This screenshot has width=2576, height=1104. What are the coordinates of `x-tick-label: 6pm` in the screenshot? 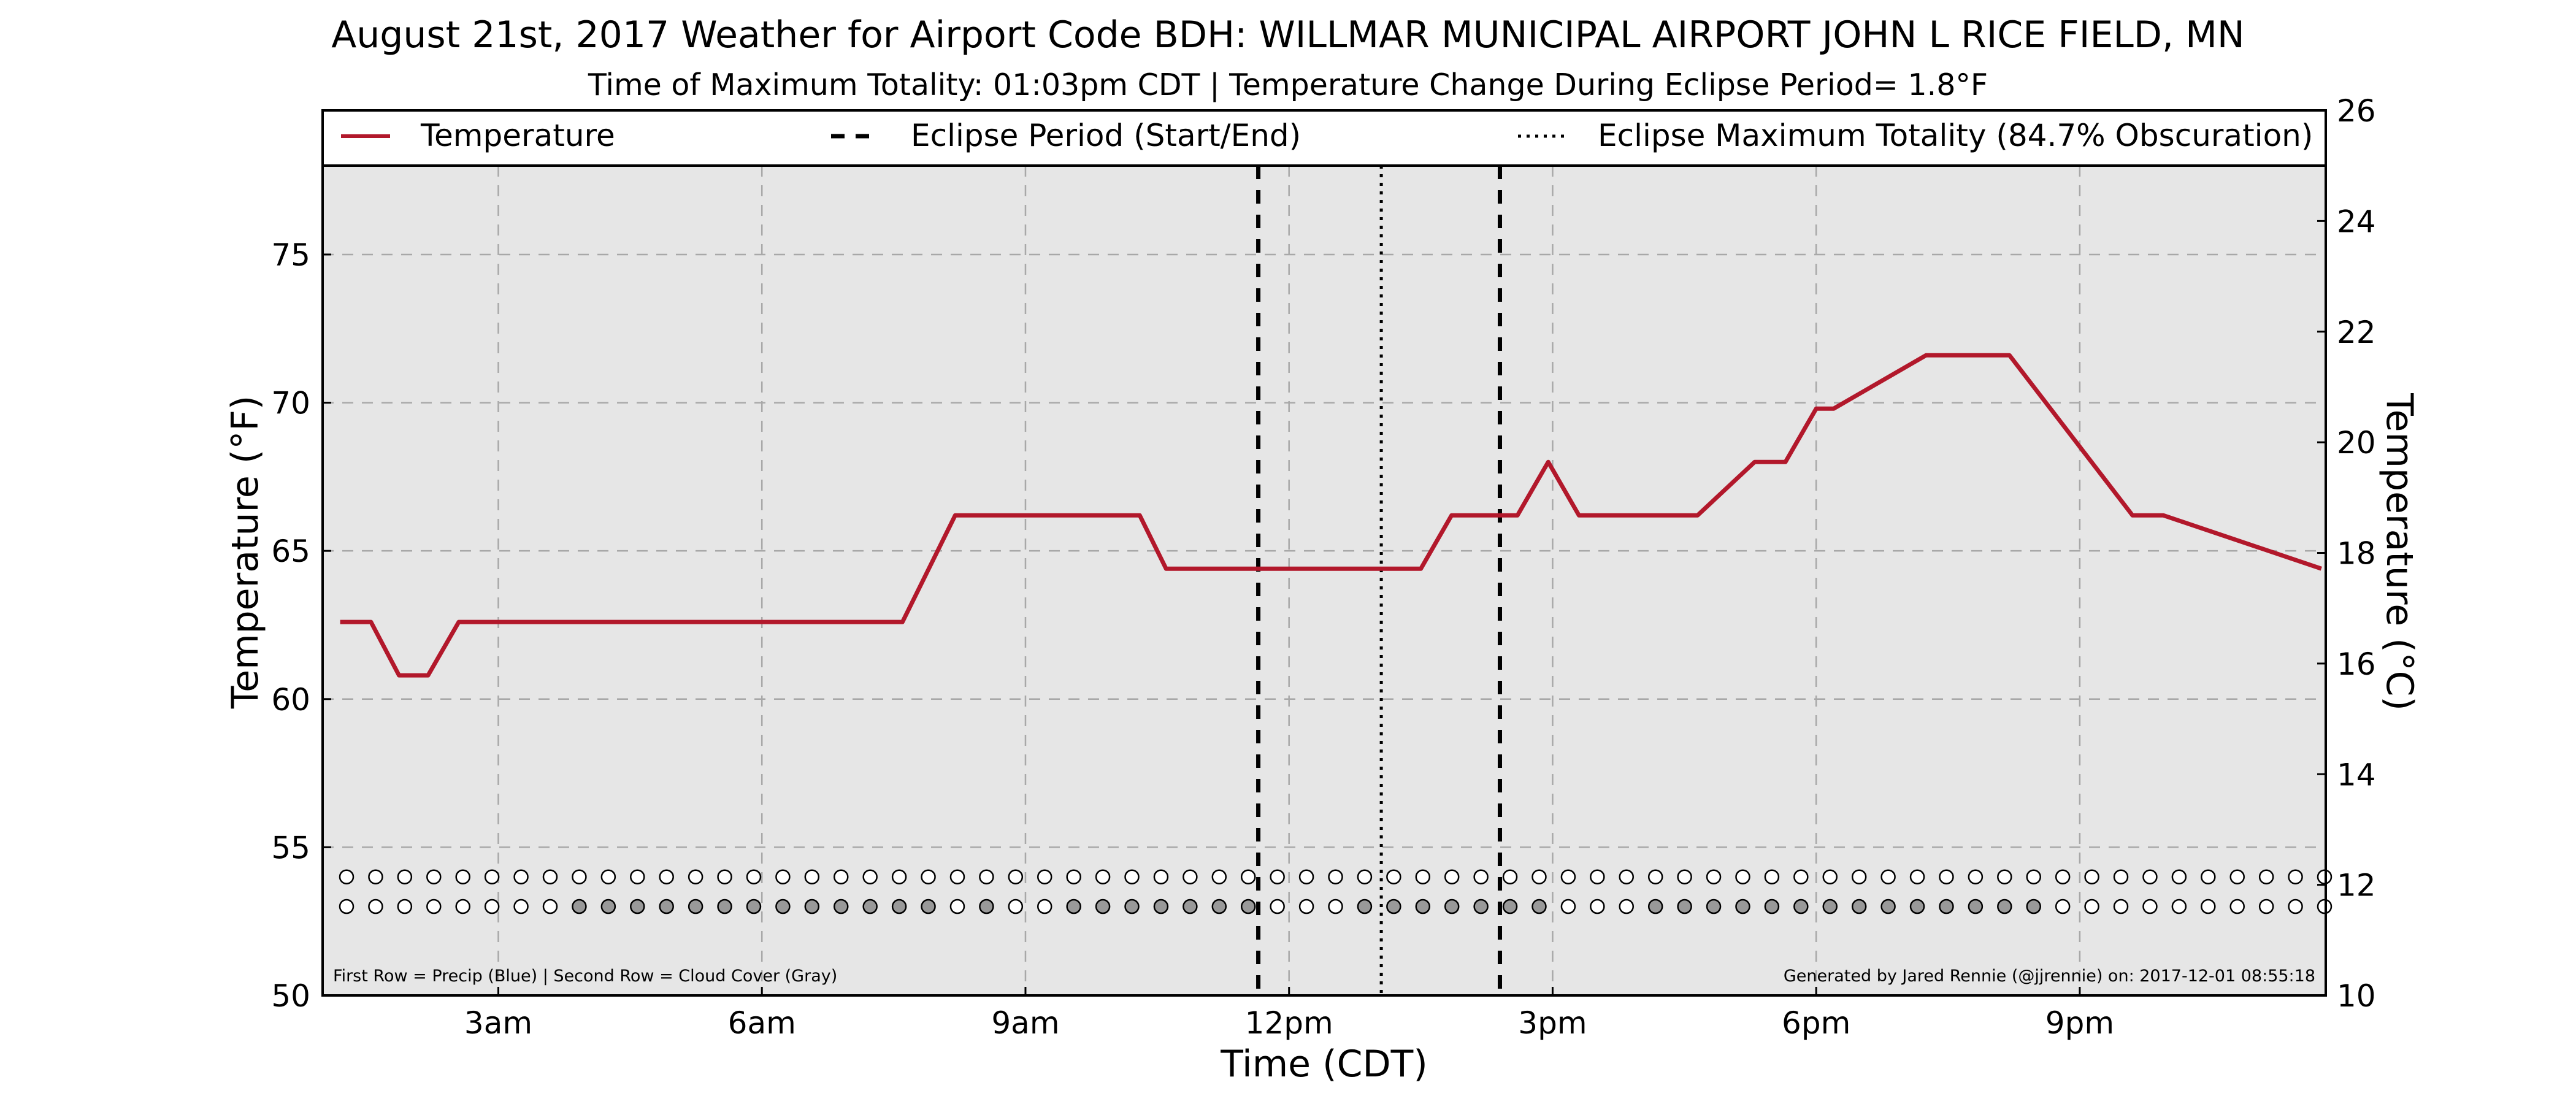 It's located at (1816, 1023).